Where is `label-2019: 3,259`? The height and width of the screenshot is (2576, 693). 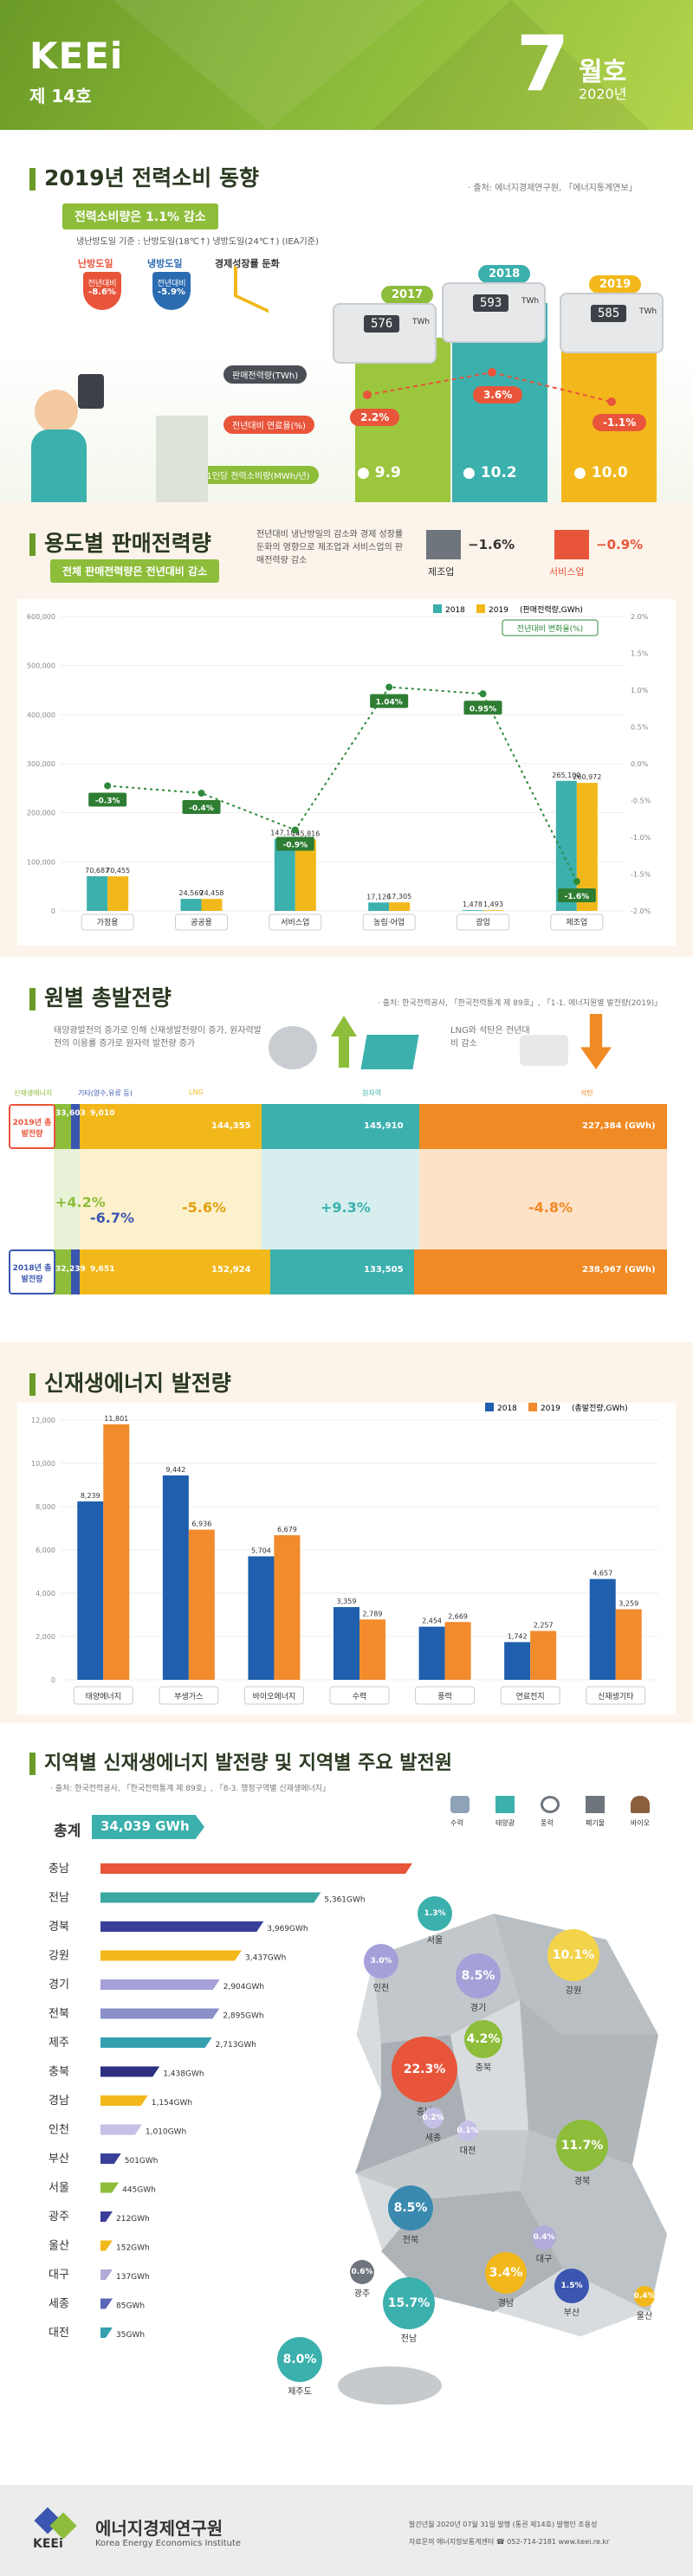 label-2019: 3,259 is located at coordinates (628, 1604).